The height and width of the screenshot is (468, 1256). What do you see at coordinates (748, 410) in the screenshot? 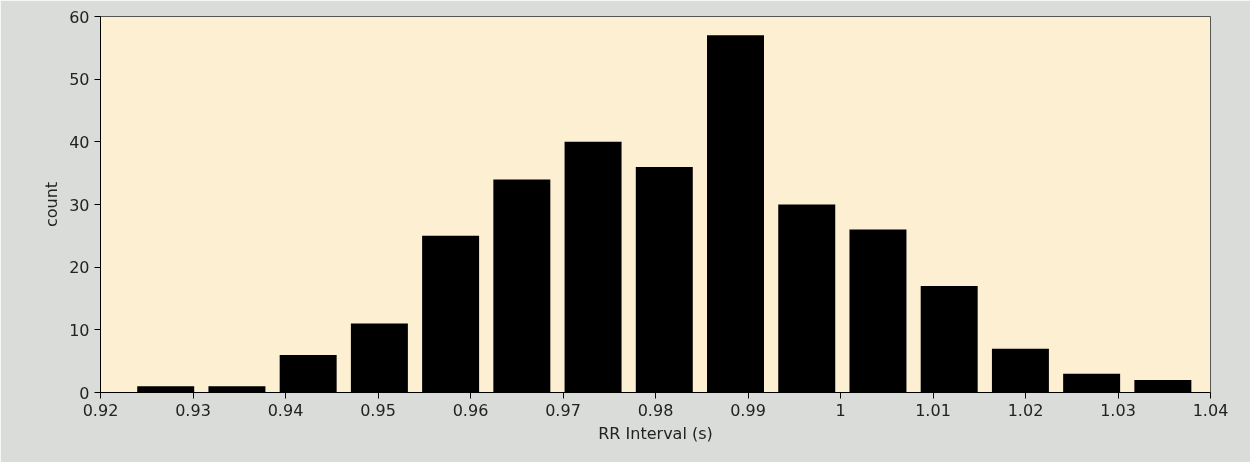
I see `x-tick-label: 0.99` at bounding box center [748, 410].